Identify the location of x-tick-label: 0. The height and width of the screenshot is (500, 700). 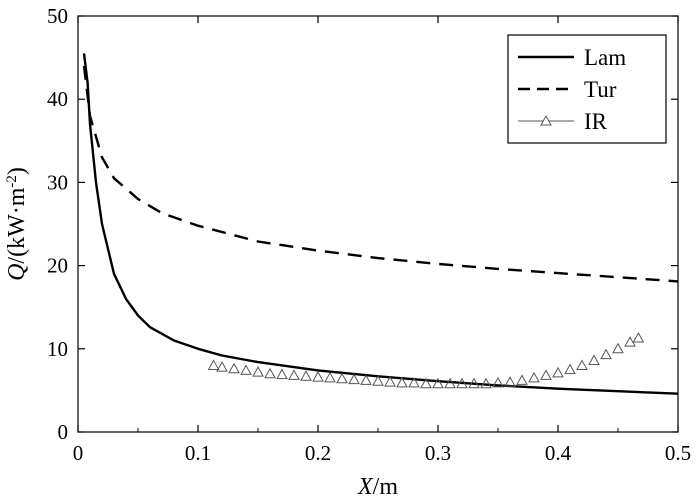
(78, 453).